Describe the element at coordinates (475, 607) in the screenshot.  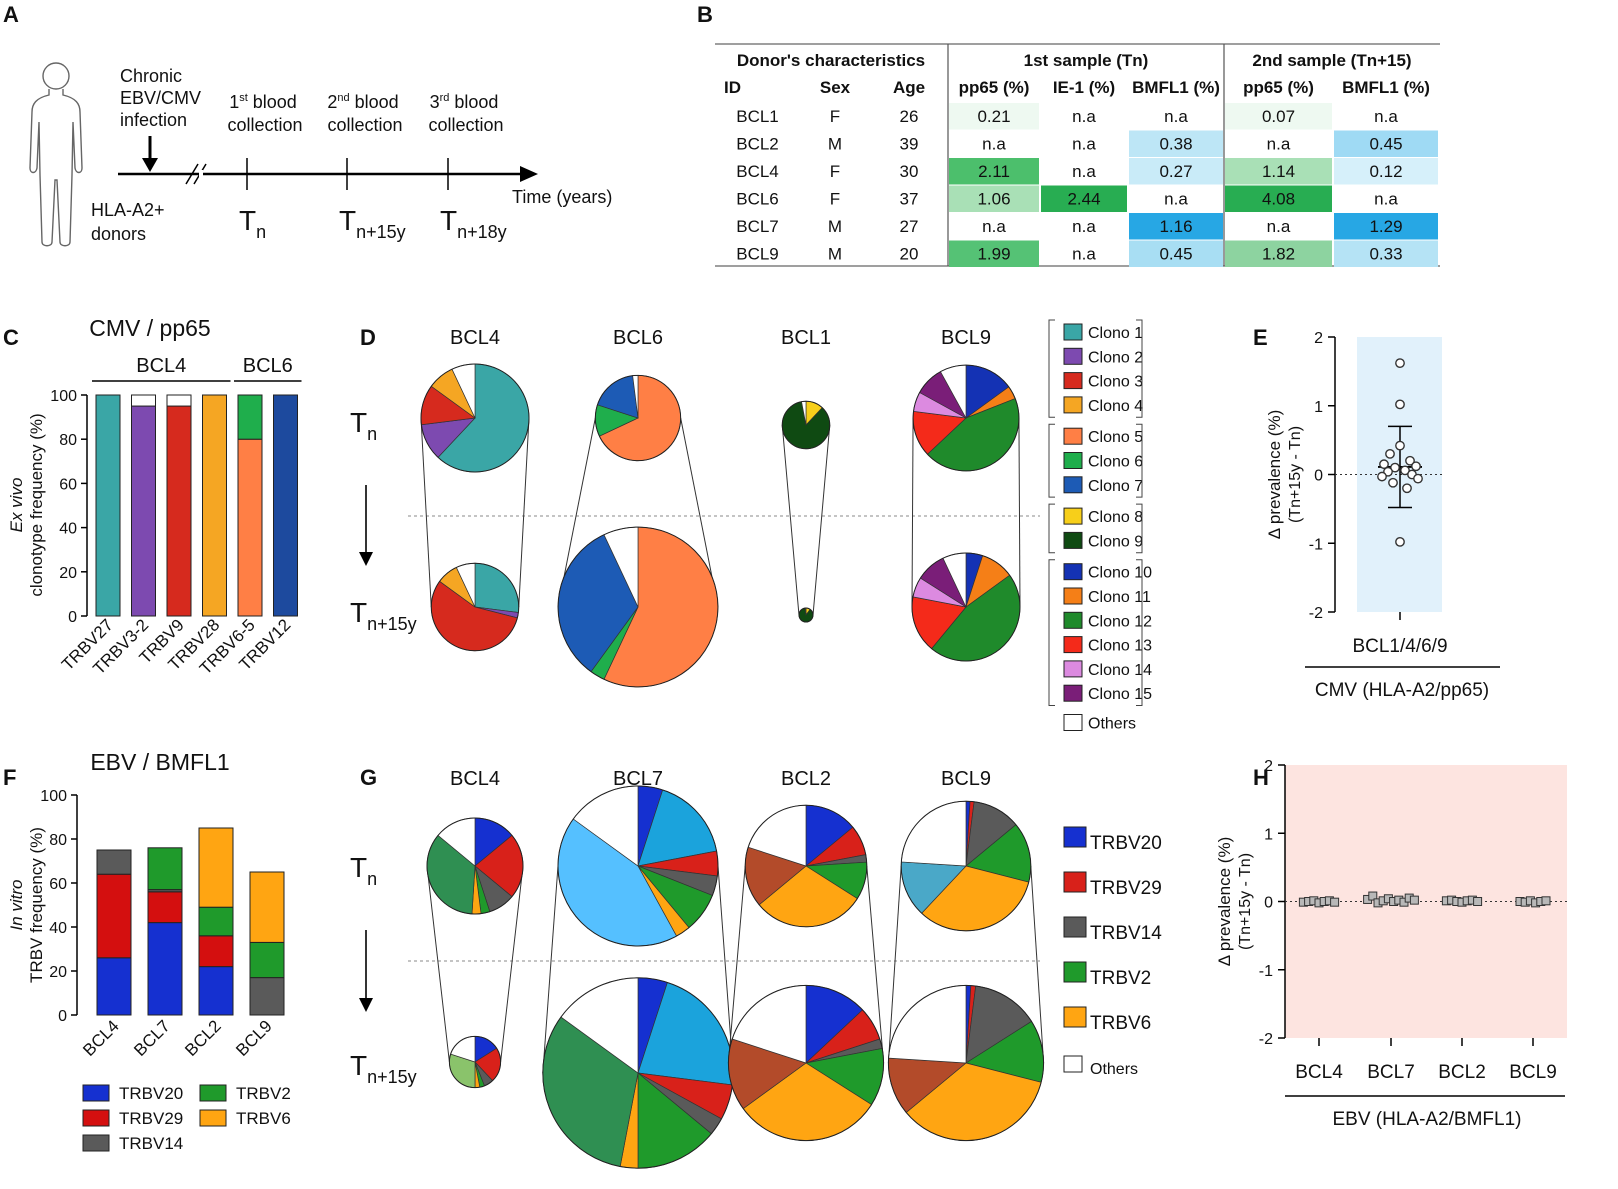
I see `panel-d-pie-tn15-outline` at that location.